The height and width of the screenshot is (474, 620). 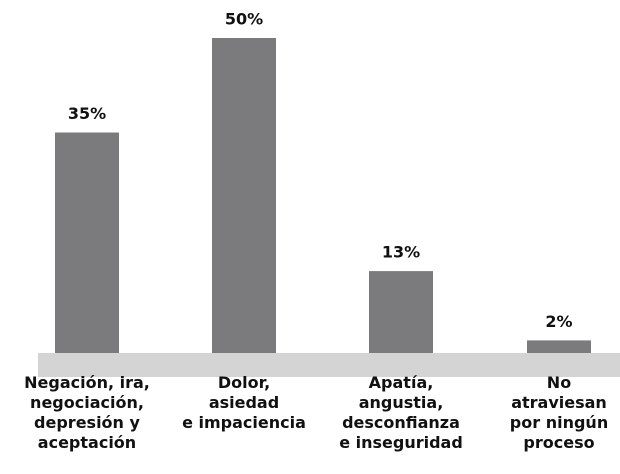 What do you see at coordinates (87, 113) in the screenshot?
I see `value-label: 35%` at bounding box center [87, 113].